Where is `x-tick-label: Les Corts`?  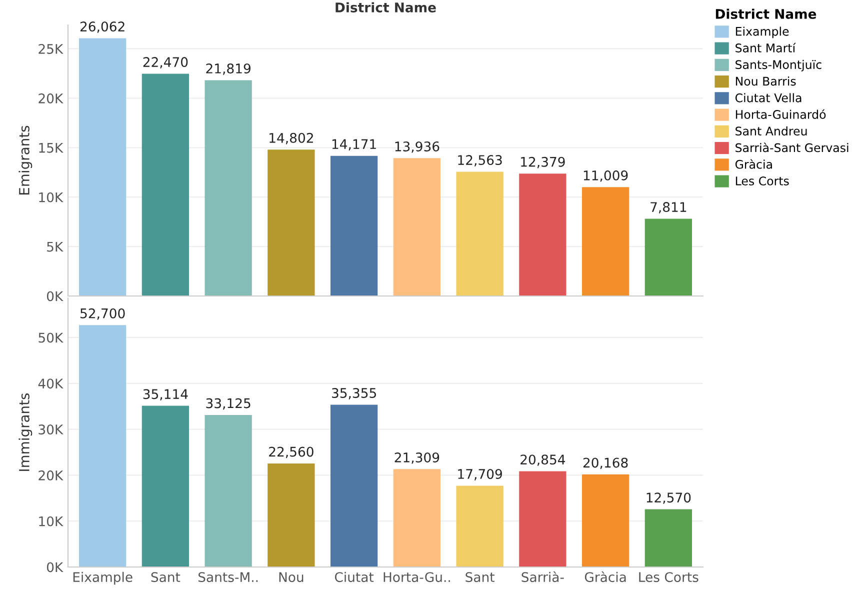 x-tick-label: Les Corts is located at coordinates (668, 577).